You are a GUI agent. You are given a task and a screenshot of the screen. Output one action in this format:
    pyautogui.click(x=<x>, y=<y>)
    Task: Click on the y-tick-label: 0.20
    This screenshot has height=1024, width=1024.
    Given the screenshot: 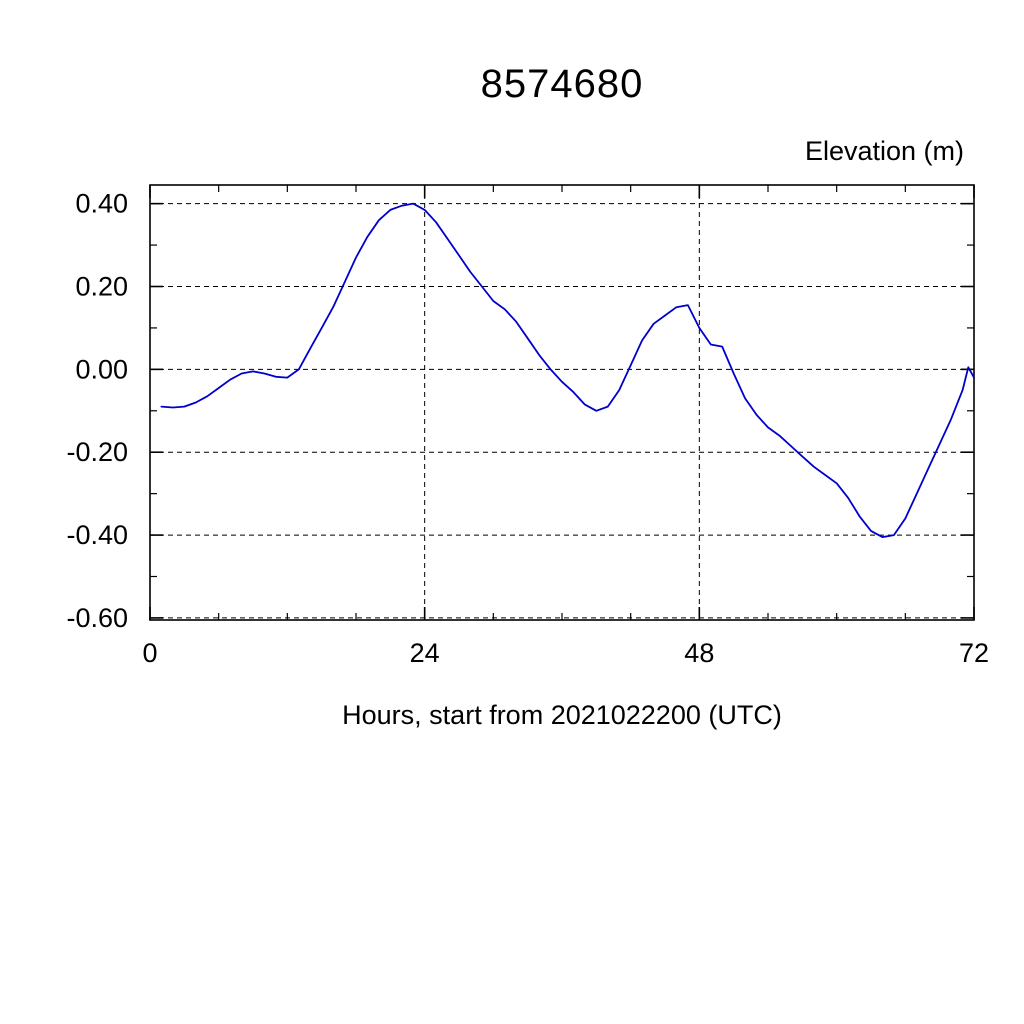 What is the action you would take?
    pyautogui.click(x=101, y=287)
    